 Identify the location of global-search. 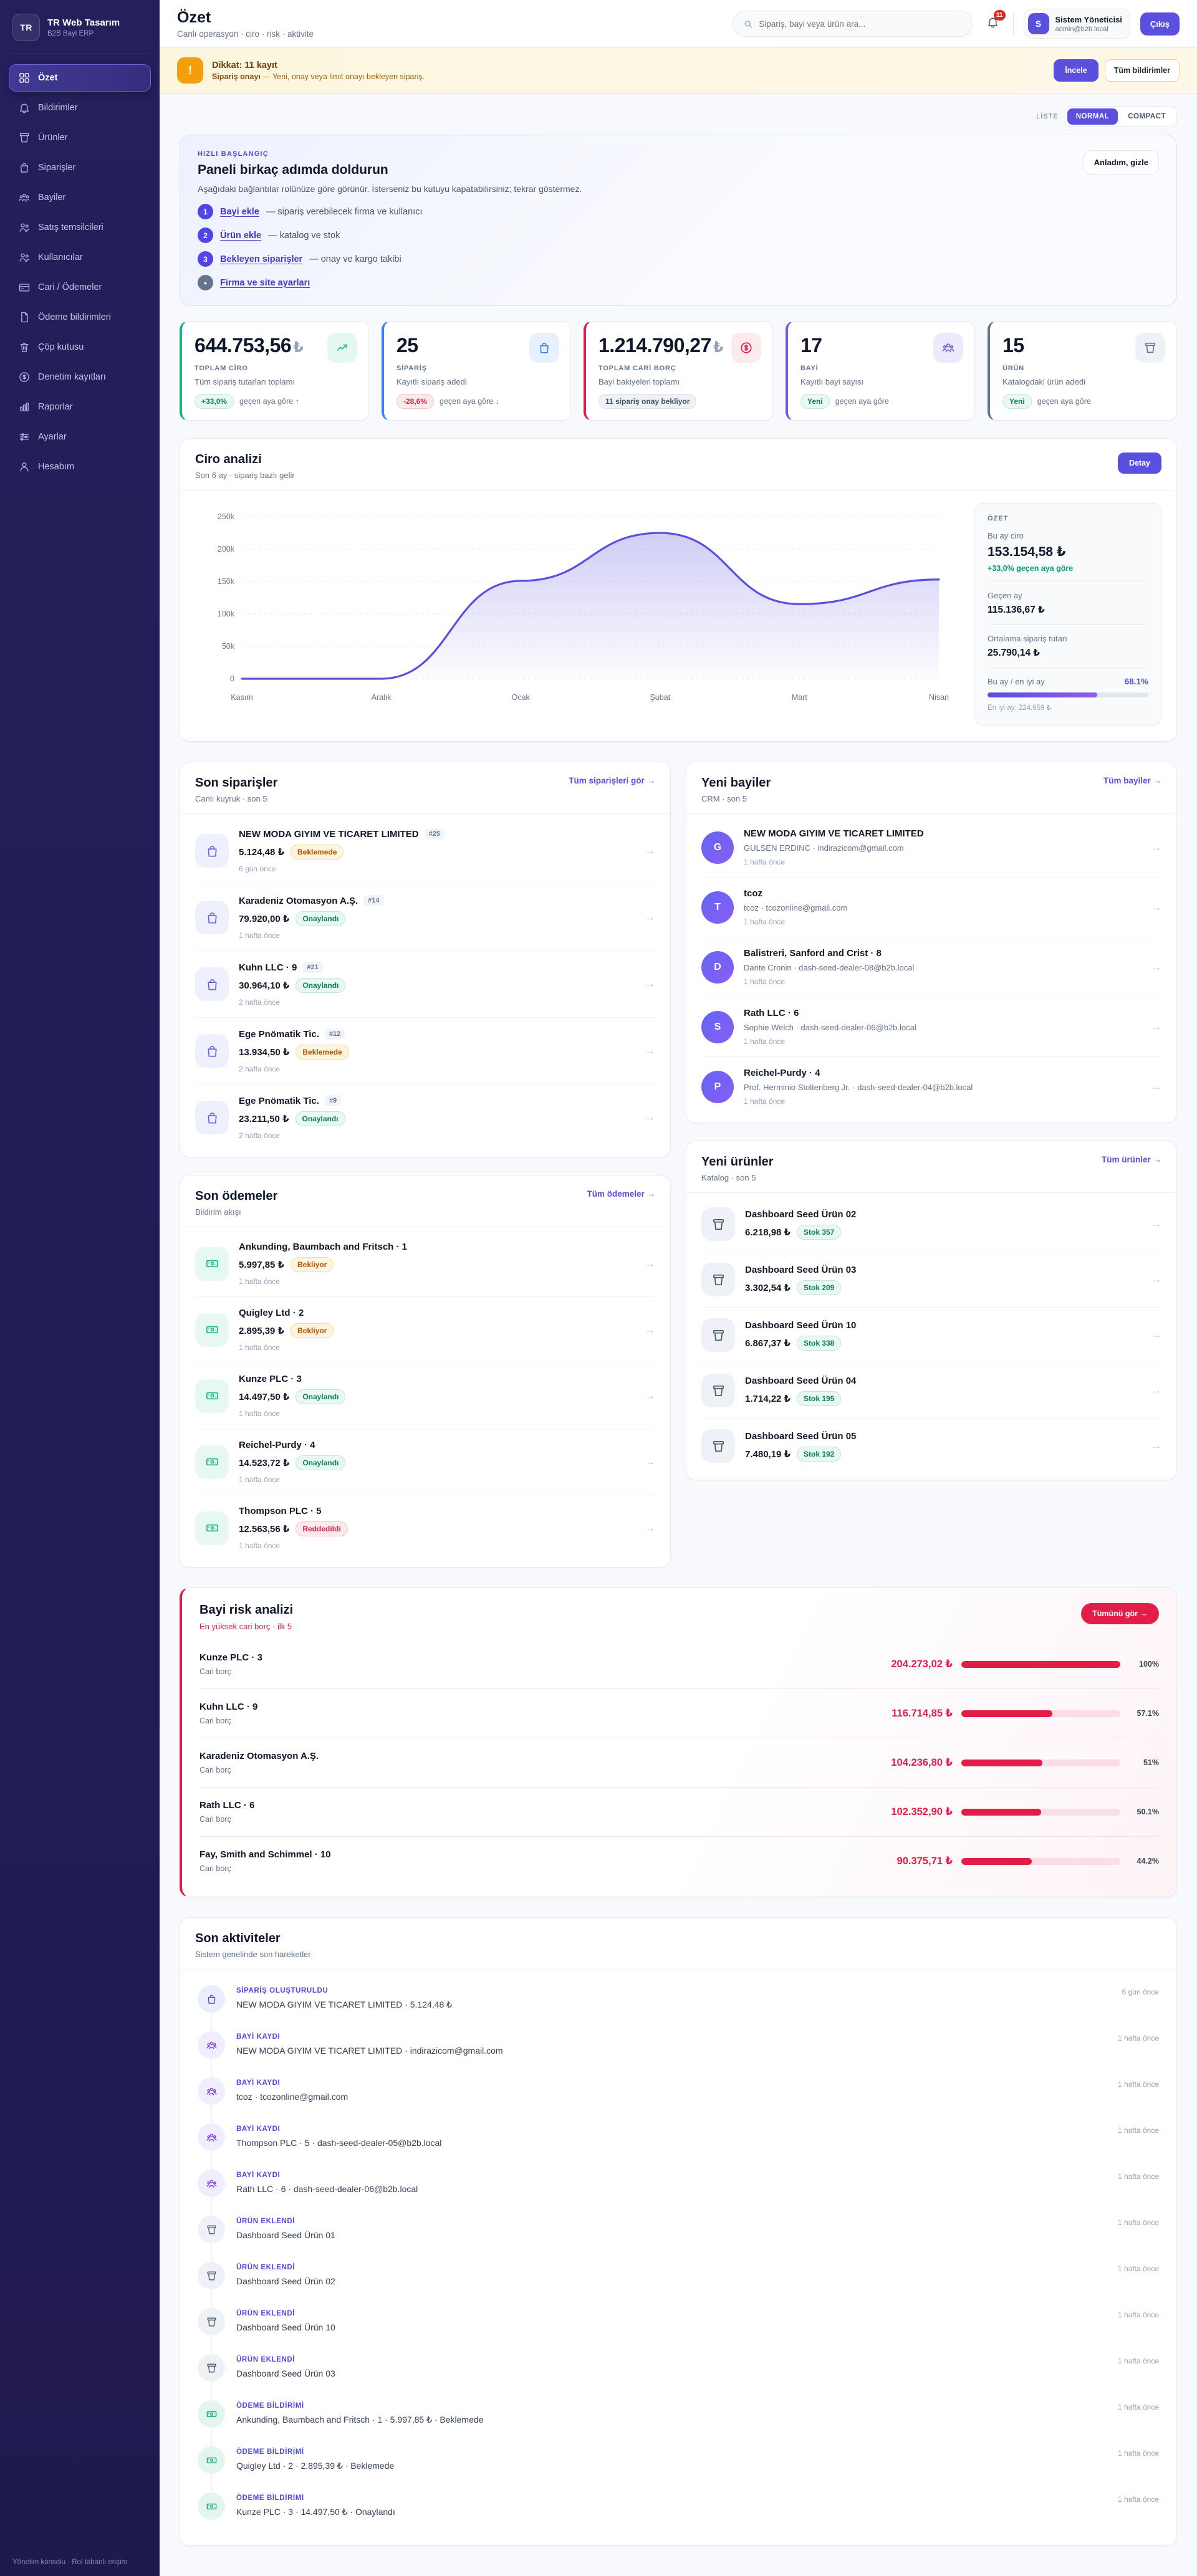
(852, 24).